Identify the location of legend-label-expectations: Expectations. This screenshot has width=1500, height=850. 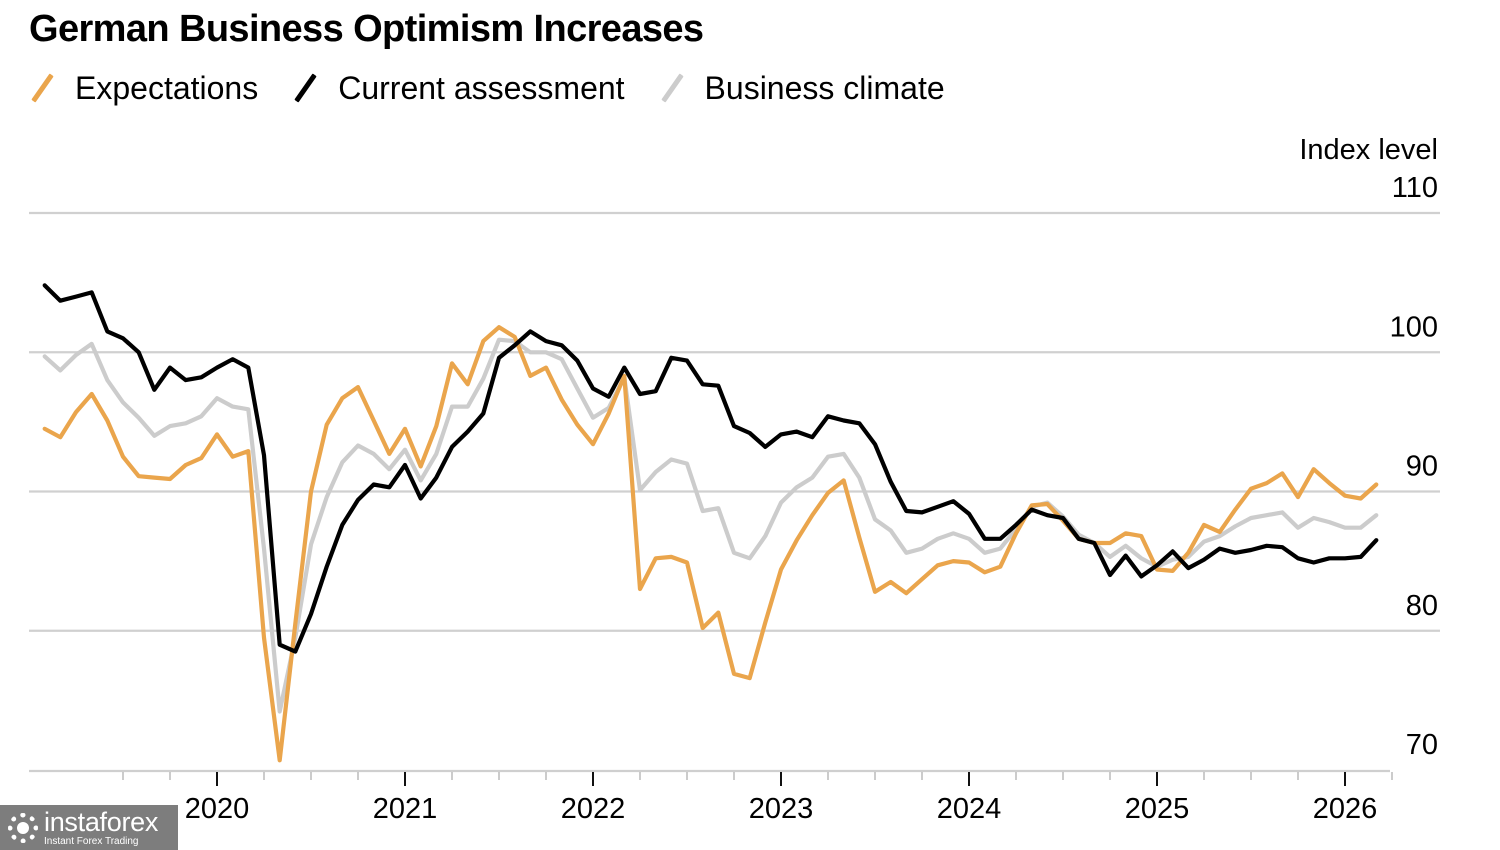
(167, 88).